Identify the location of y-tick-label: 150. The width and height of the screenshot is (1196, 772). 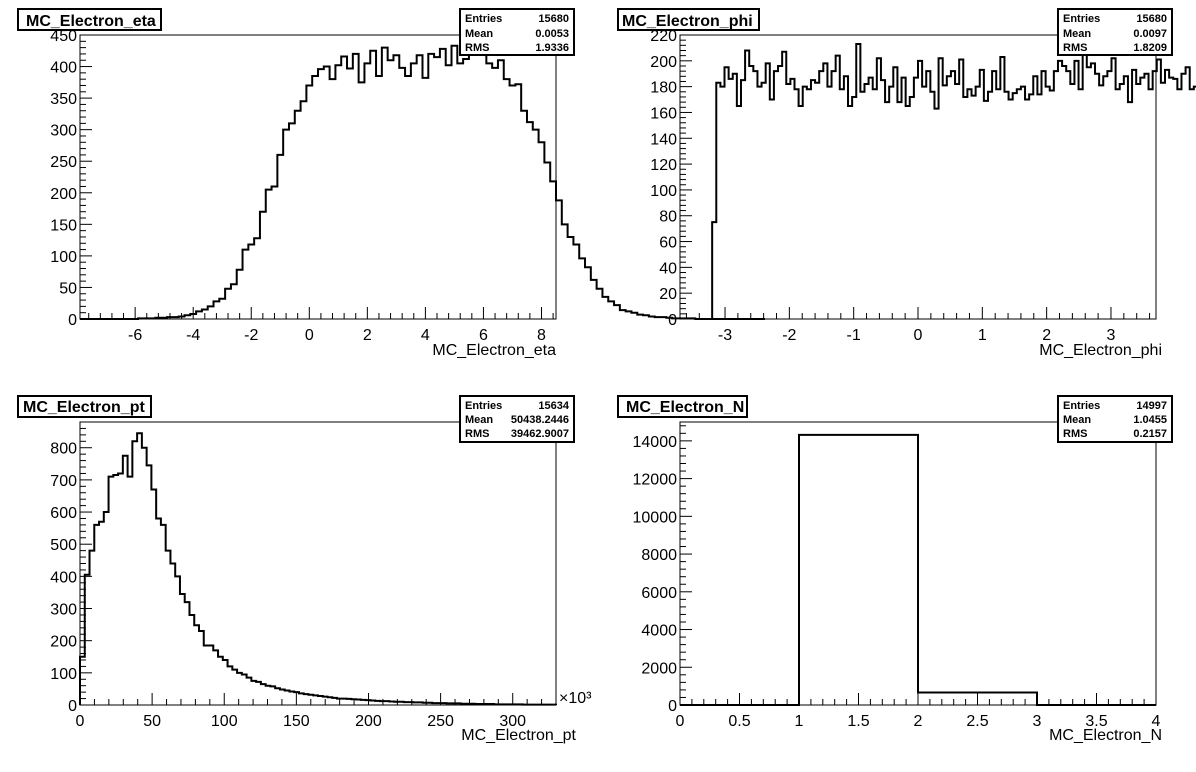
(63, 225).